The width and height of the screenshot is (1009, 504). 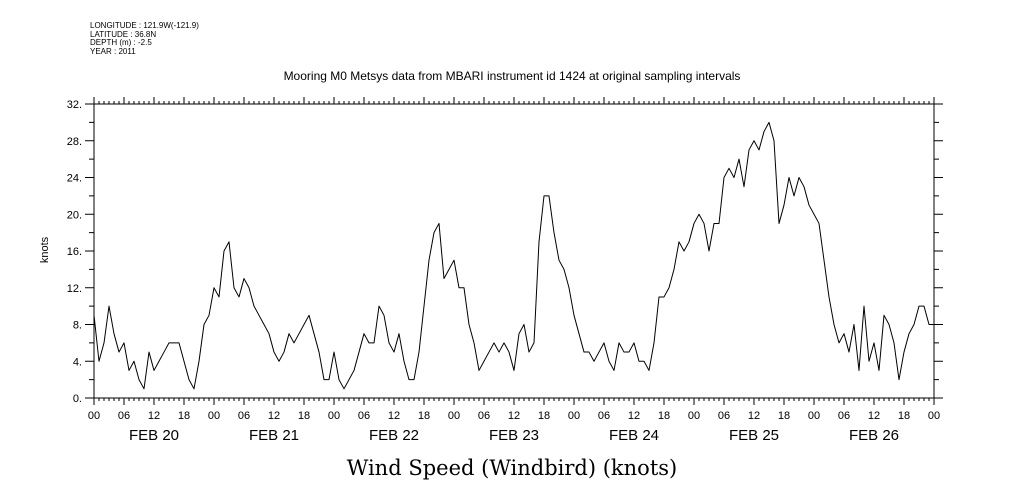 What do you see at coordinates (274, 435) in the screenshot?
I see `day-label: FEB 21` at bounding box center [274, 435].